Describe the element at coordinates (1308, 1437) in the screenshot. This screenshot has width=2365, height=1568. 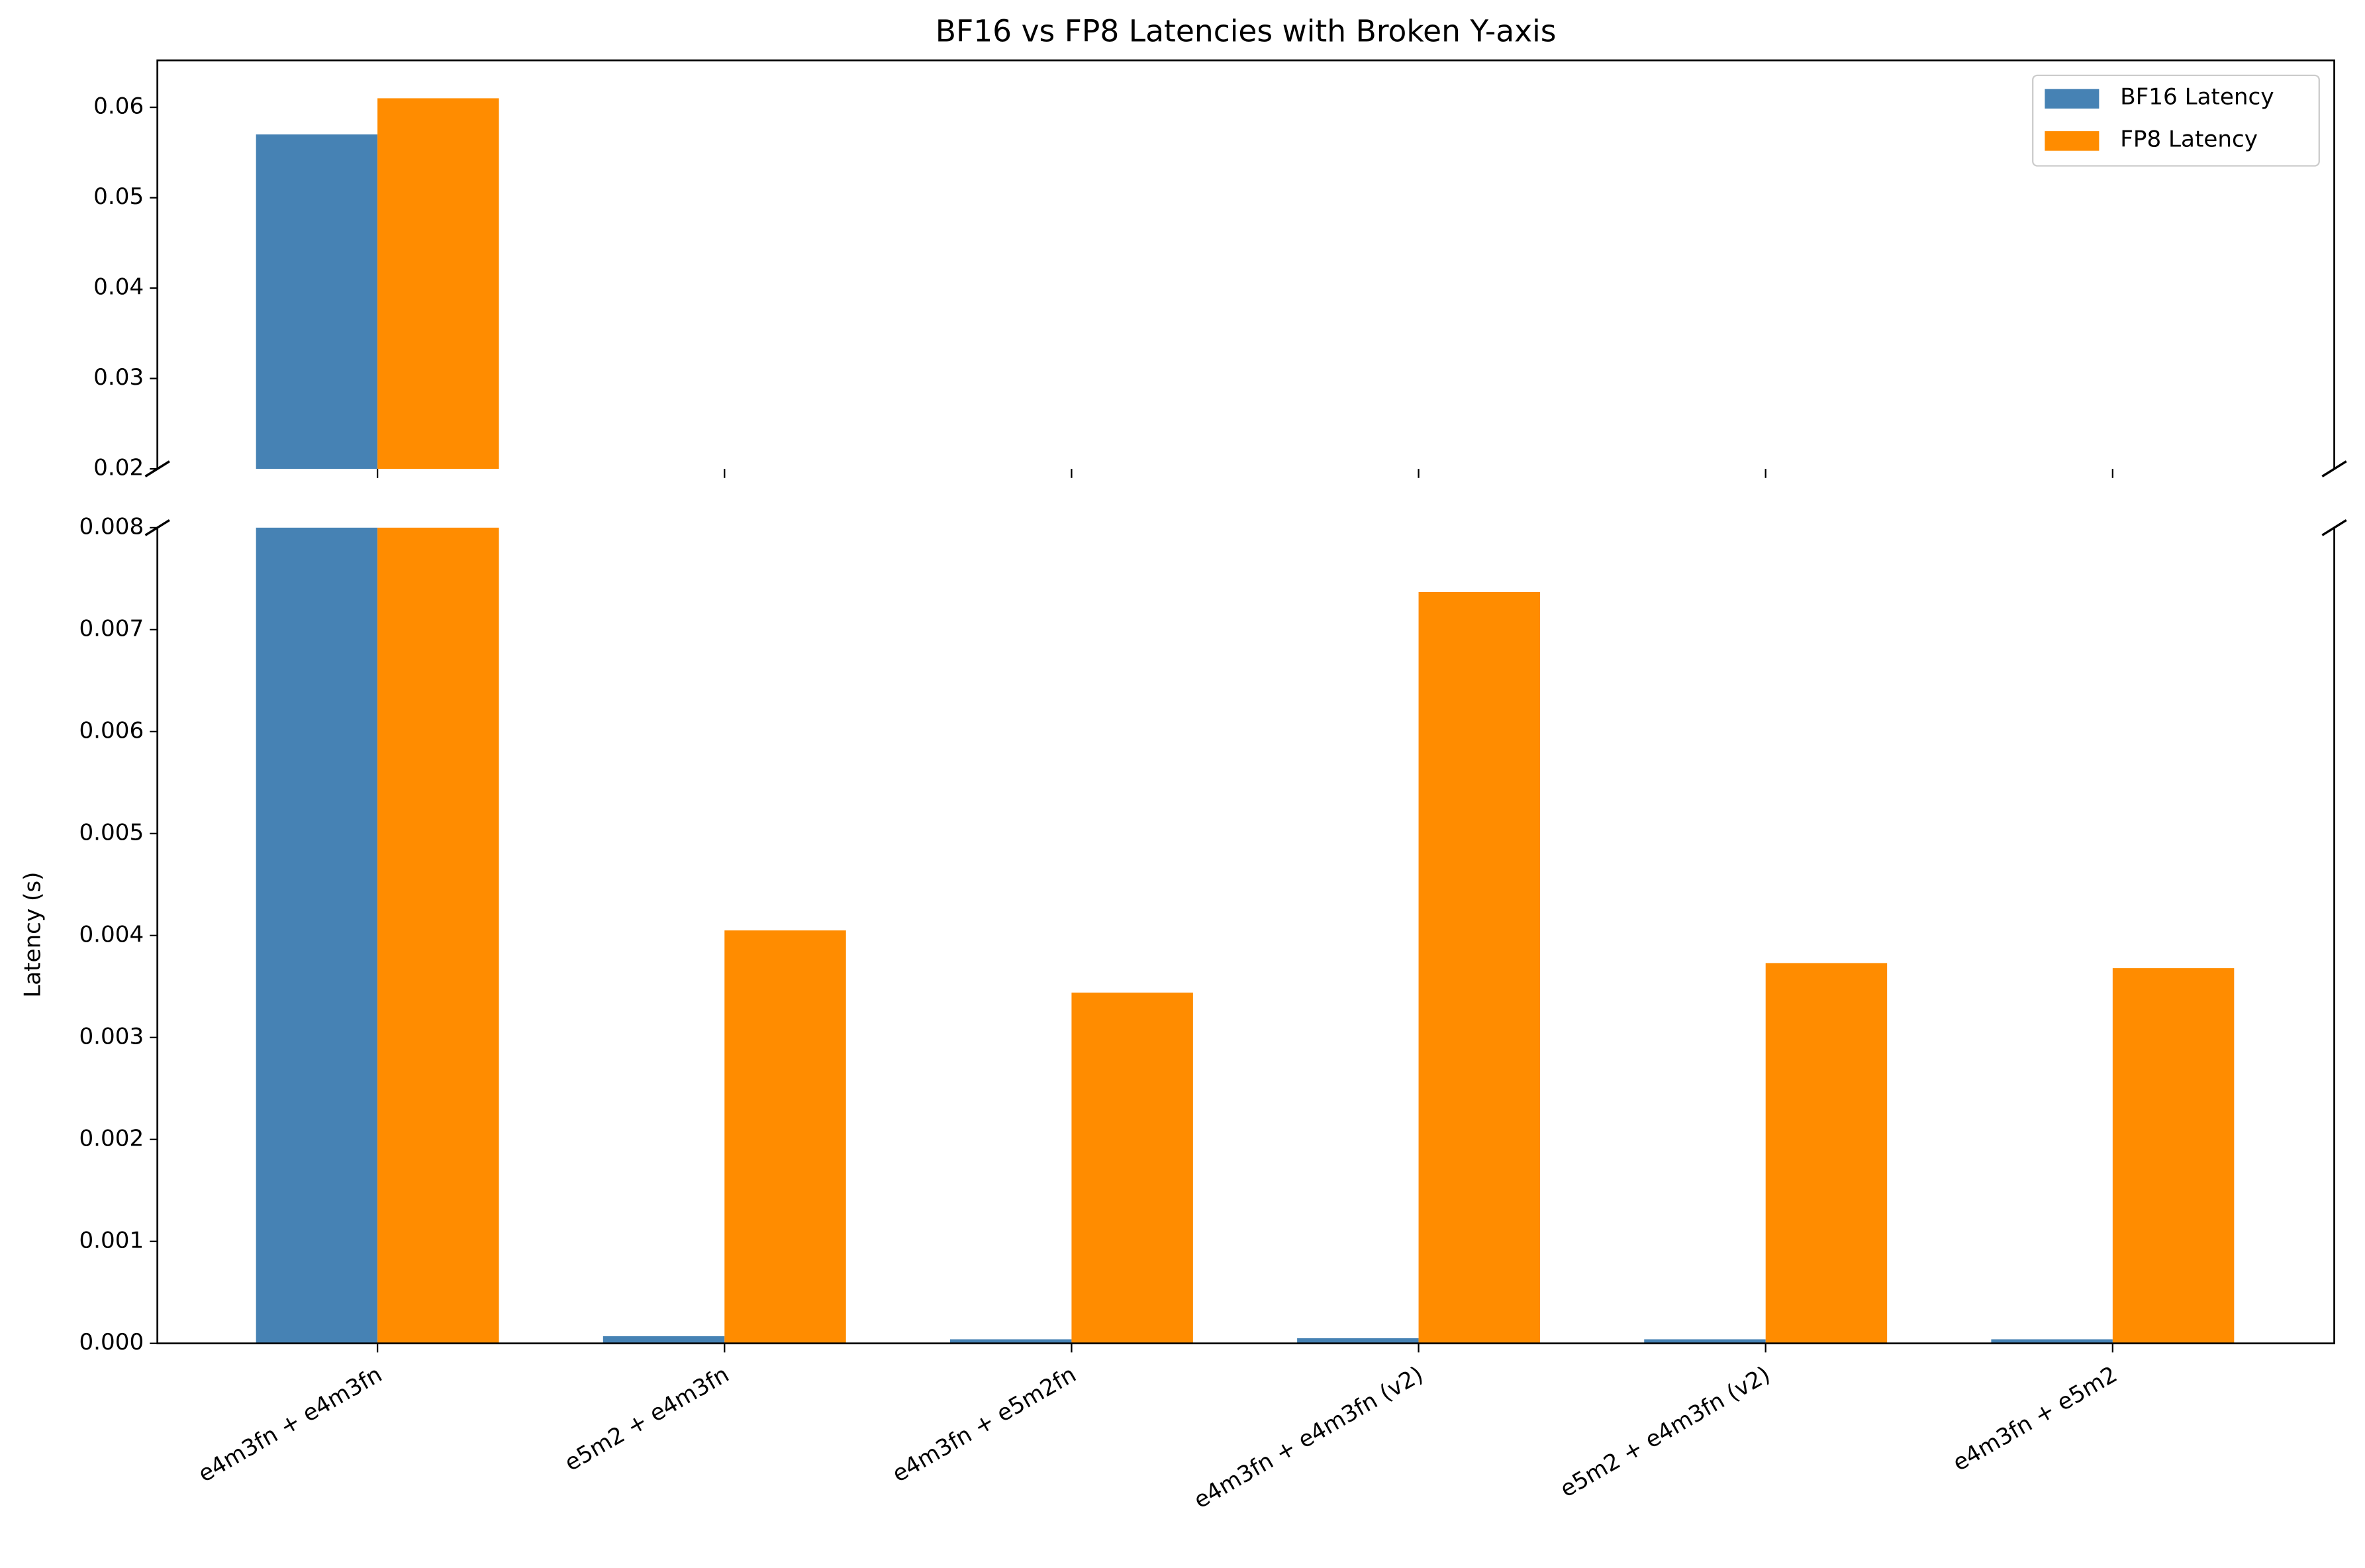
I see `x-tick-label: e4m3fn + e4m3fn (v2)` at that location.